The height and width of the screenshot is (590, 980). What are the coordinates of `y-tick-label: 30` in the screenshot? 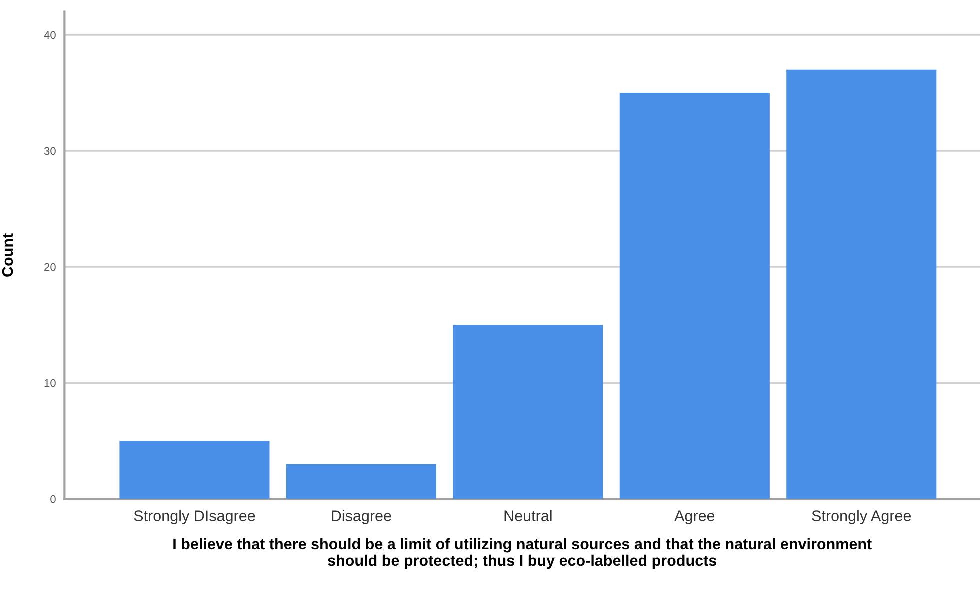 It's located at (50, 151).